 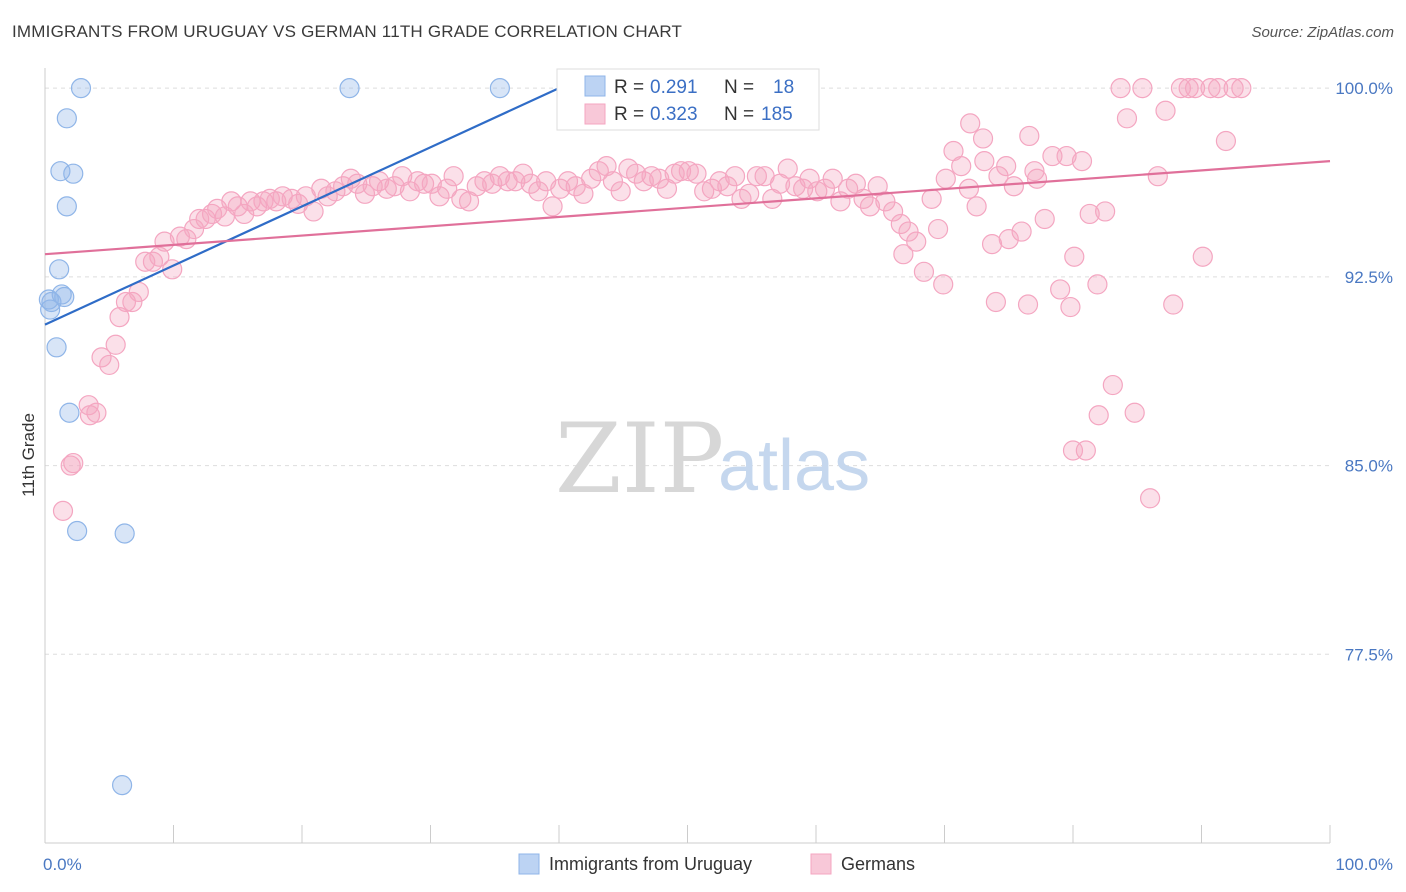 I want to click on y-axis-label: 11th Grade, so click(x=28, y=455).